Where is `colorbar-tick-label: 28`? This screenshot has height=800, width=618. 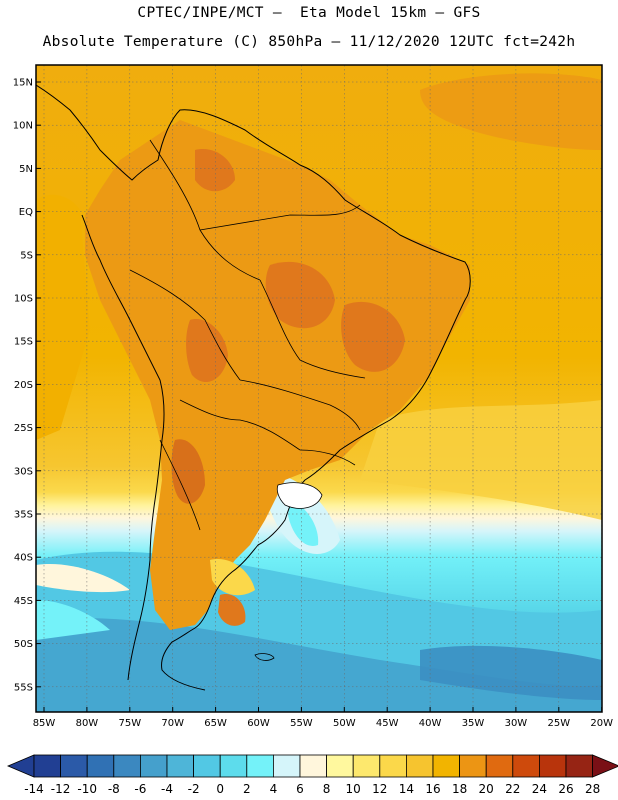 colorbar-tick-label: 28 is located at coordinates (592, 789).